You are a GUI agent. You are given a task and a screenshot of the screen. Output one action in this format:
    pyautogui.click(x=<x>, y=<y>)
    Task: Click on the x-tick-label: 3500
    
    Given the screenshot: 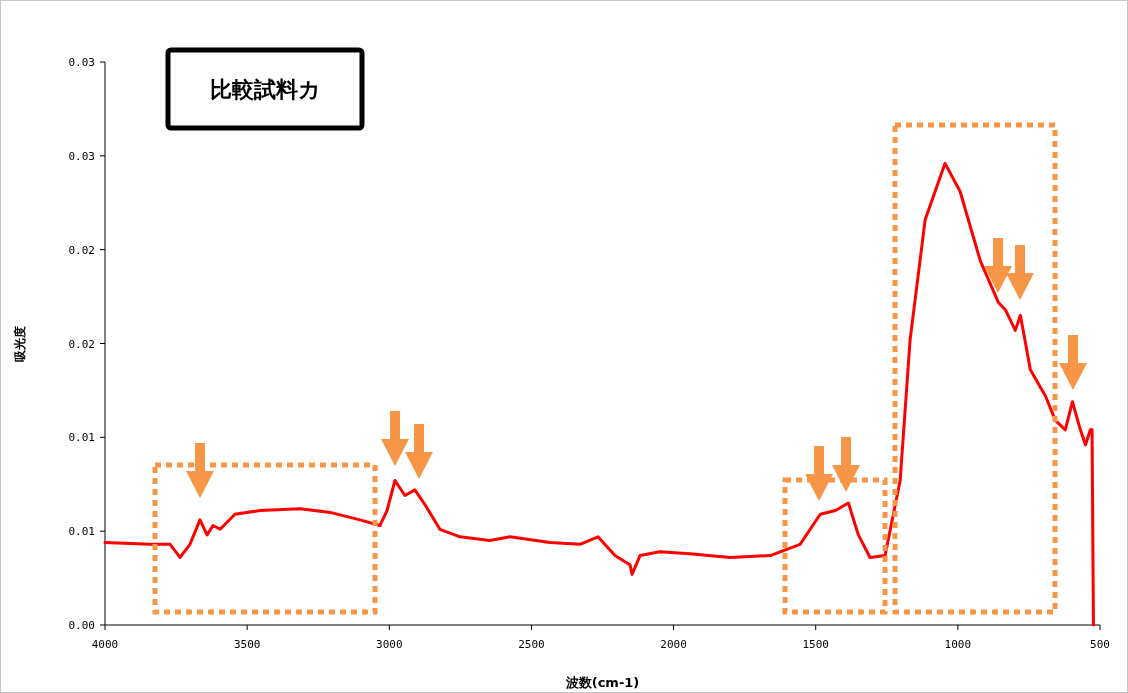 What is the action you would take?
    pyautogui.click(x=247, y=644)
    